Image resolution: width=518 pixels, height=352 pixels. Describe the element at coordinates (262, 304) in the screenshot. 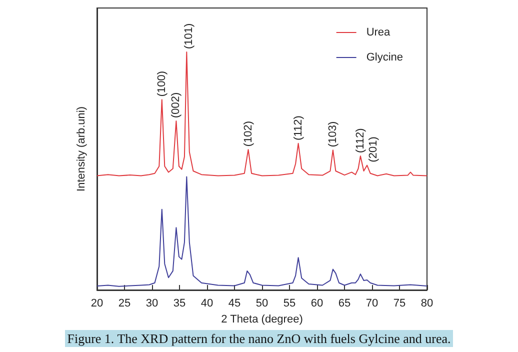

I see `x-tick-label: 50` at that location.